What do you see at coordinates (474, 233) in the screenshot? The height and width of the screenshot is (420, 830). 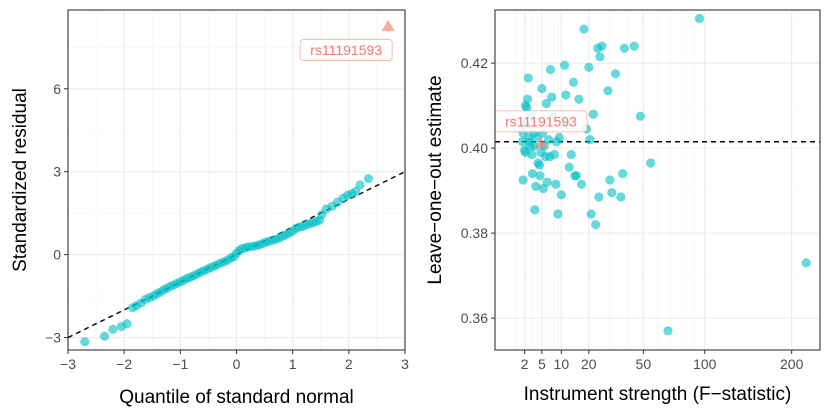 I see `y-tick-label: 0.38` at bounding box center [474, 233].